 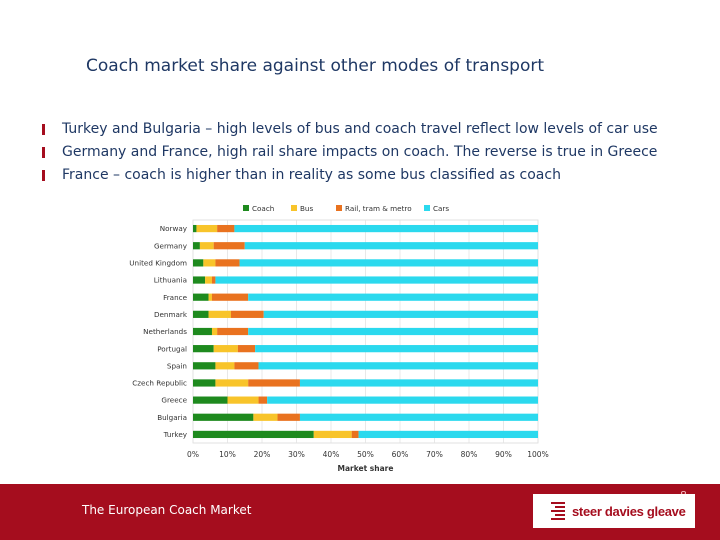 I want to click on legend-label: Bus, so click(x=306, y=208).